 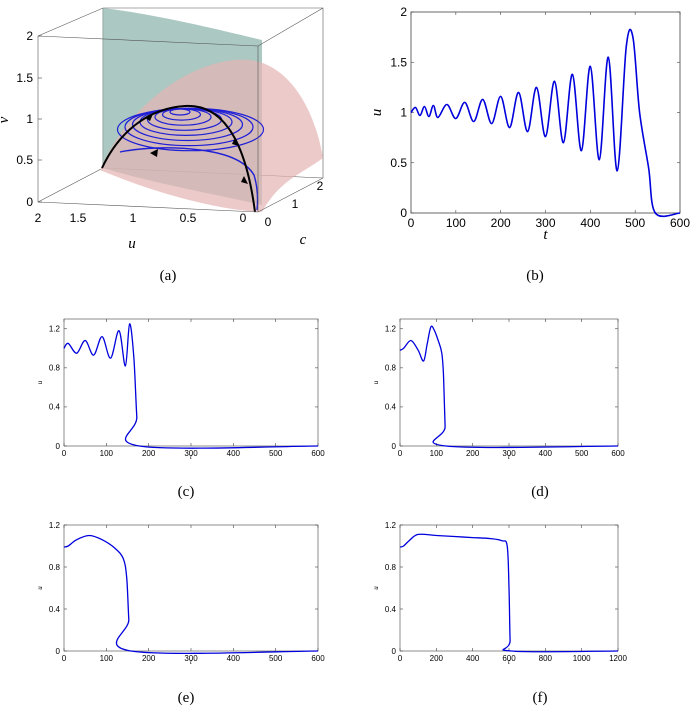 What do you see at coordinates (582, 658) in the screenshot?
I see `x-tick-label: 1000` at bounding box center [582, 658].